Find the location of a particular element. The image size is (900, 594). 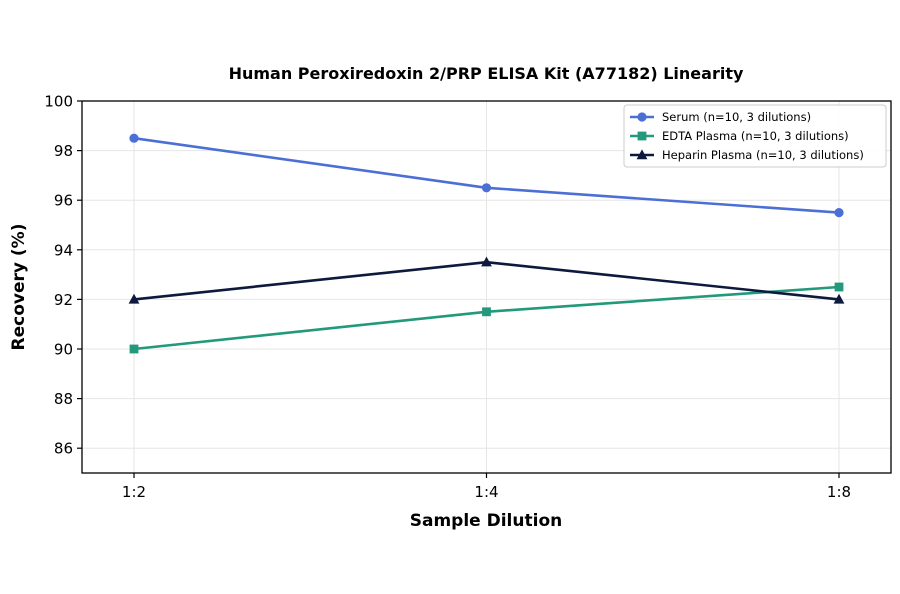

y-tick-label: 100 is located at coordinates (58, 102).